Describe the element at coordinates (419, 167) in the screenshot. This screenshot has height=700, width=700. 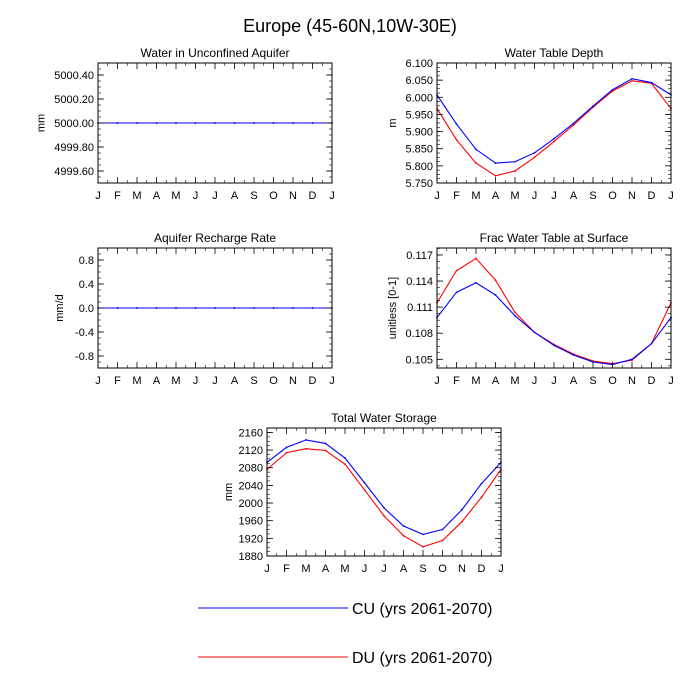
I see `y-tick-label: 5.800` at that location.